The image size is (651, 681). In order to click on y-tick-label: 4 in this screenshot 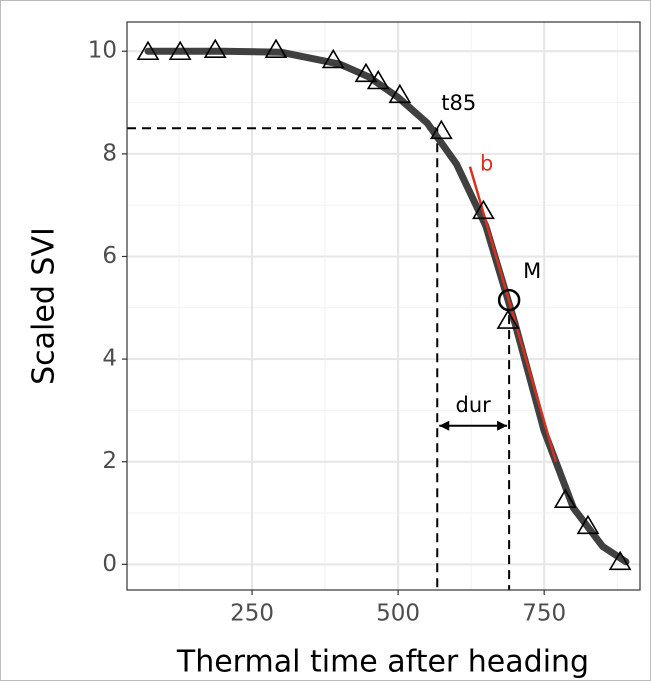, I will do `click(109, 359)`.